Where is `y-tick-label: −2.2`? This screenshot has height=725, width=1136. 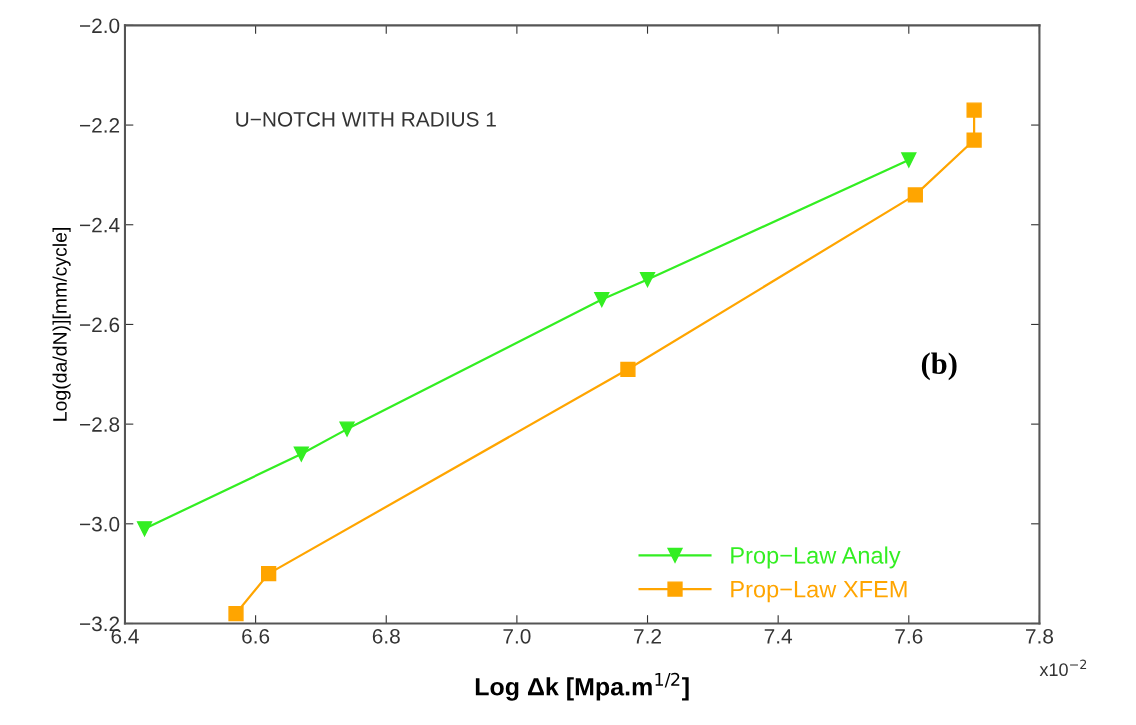
y-tick-label: −2.2 is located at coordinates (100, 125).